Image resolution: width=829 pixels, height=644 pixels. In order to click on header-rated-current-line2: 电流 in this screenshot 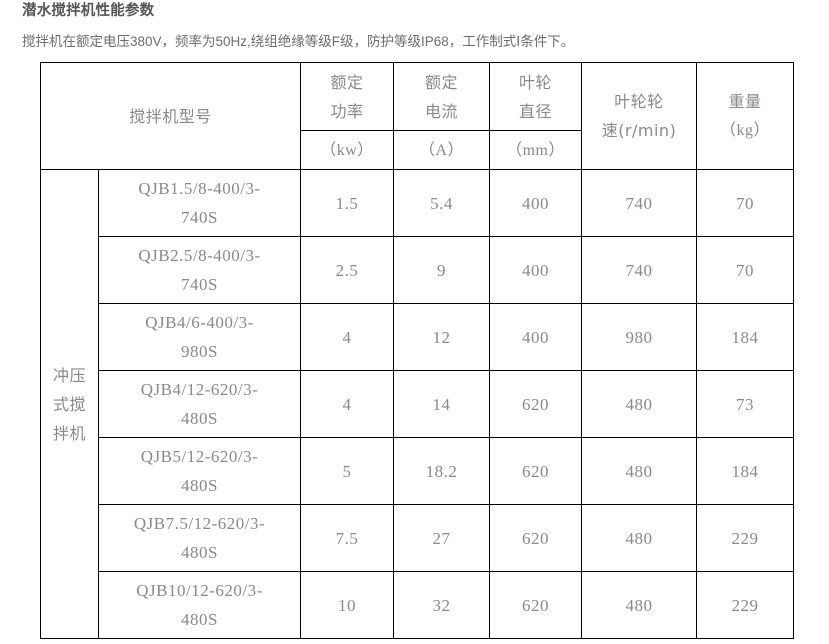, I will do `click(442, 111)`.